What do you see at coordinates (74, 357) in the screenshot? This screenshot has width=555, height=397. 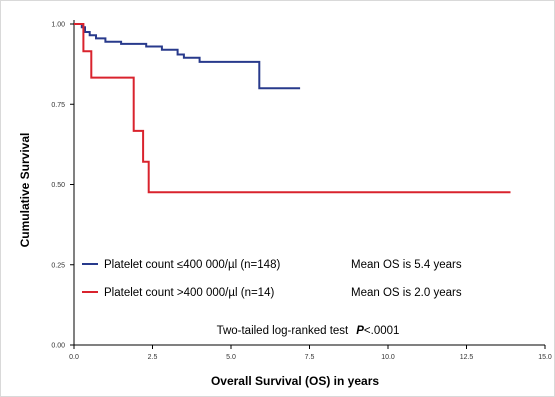 I see `x-tick-label: 0.0` at bounding box center [74, 357].